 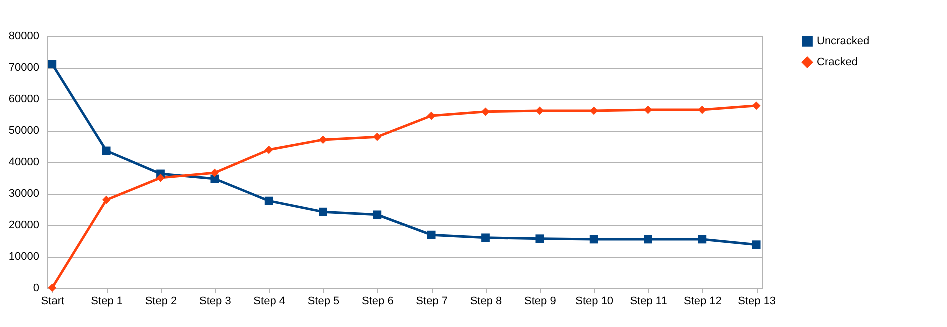 What do you see at coordinates (24, 100) in the screenshot?
I see `y-tick-label: 60000` at bounding box center [24, 100].